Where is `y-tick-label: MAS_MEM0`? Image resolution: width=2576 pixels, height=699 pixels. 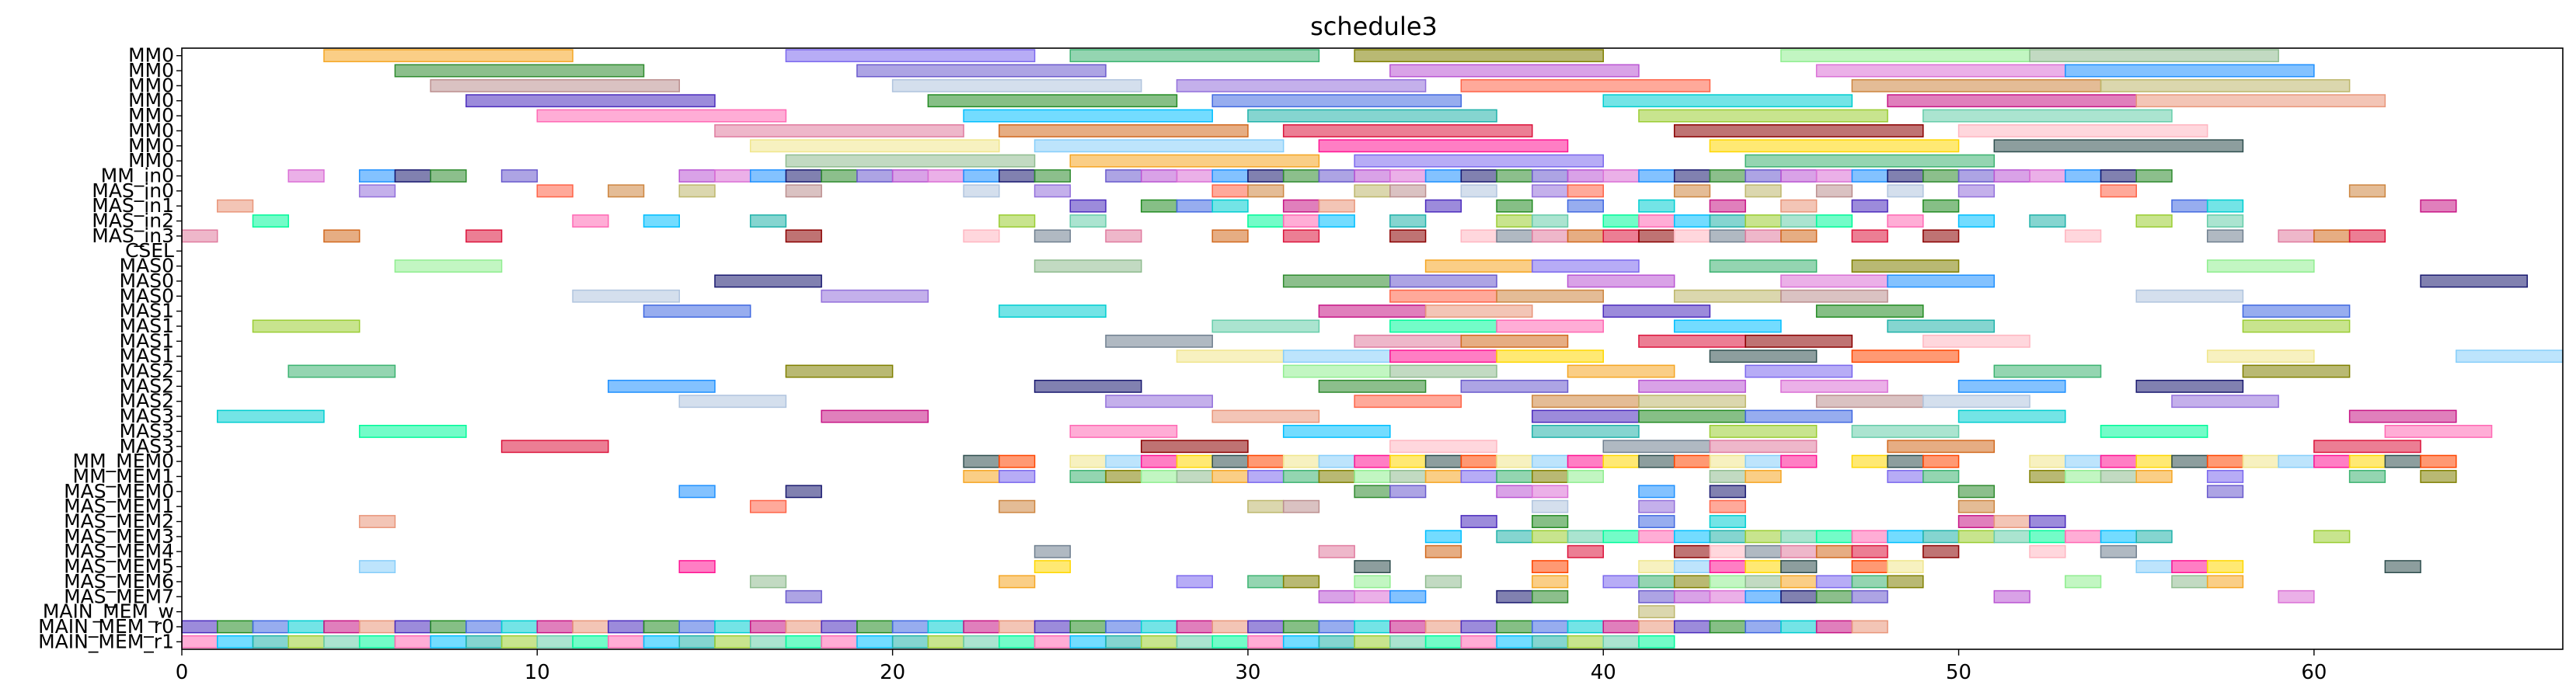
y-tick-label: MAS_MEM0 is located at coordinates (119, 491).